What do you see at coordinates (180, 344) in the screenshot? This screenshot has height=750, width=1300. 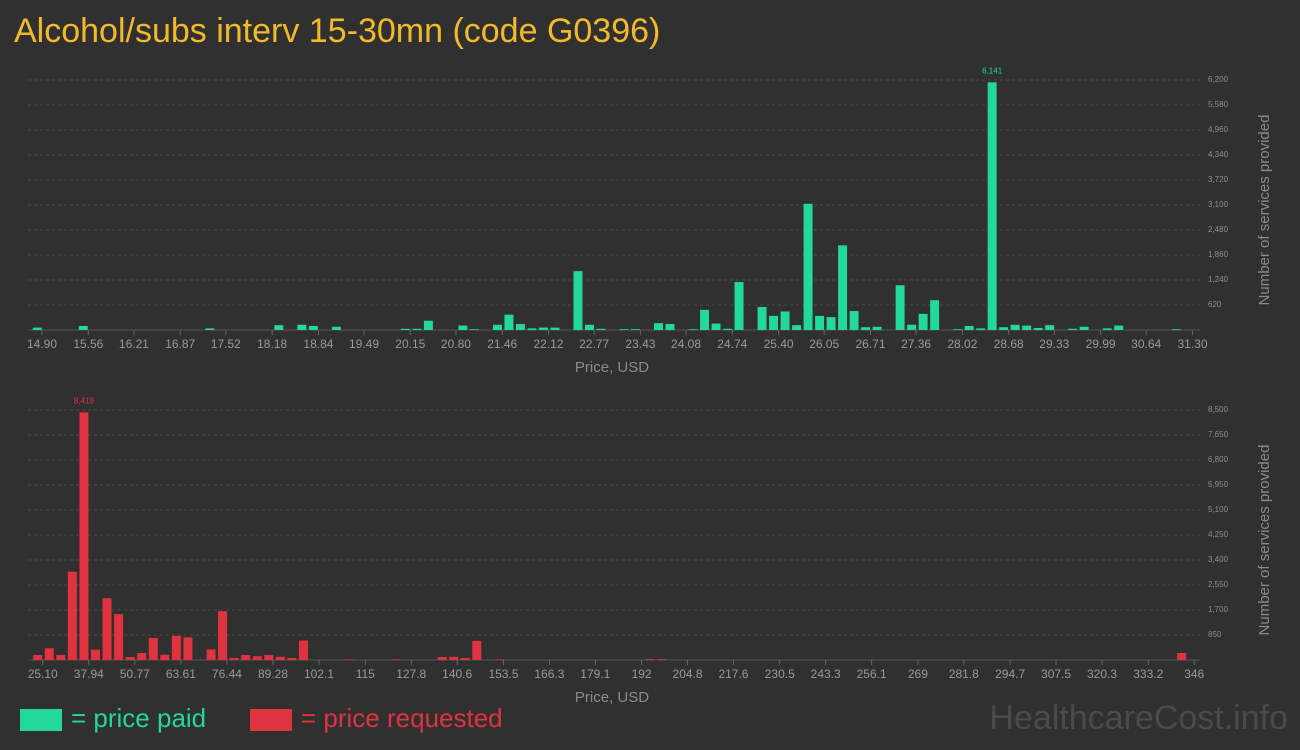 I see `x-tick-label: 16.87` at bounding box center [180, 344].